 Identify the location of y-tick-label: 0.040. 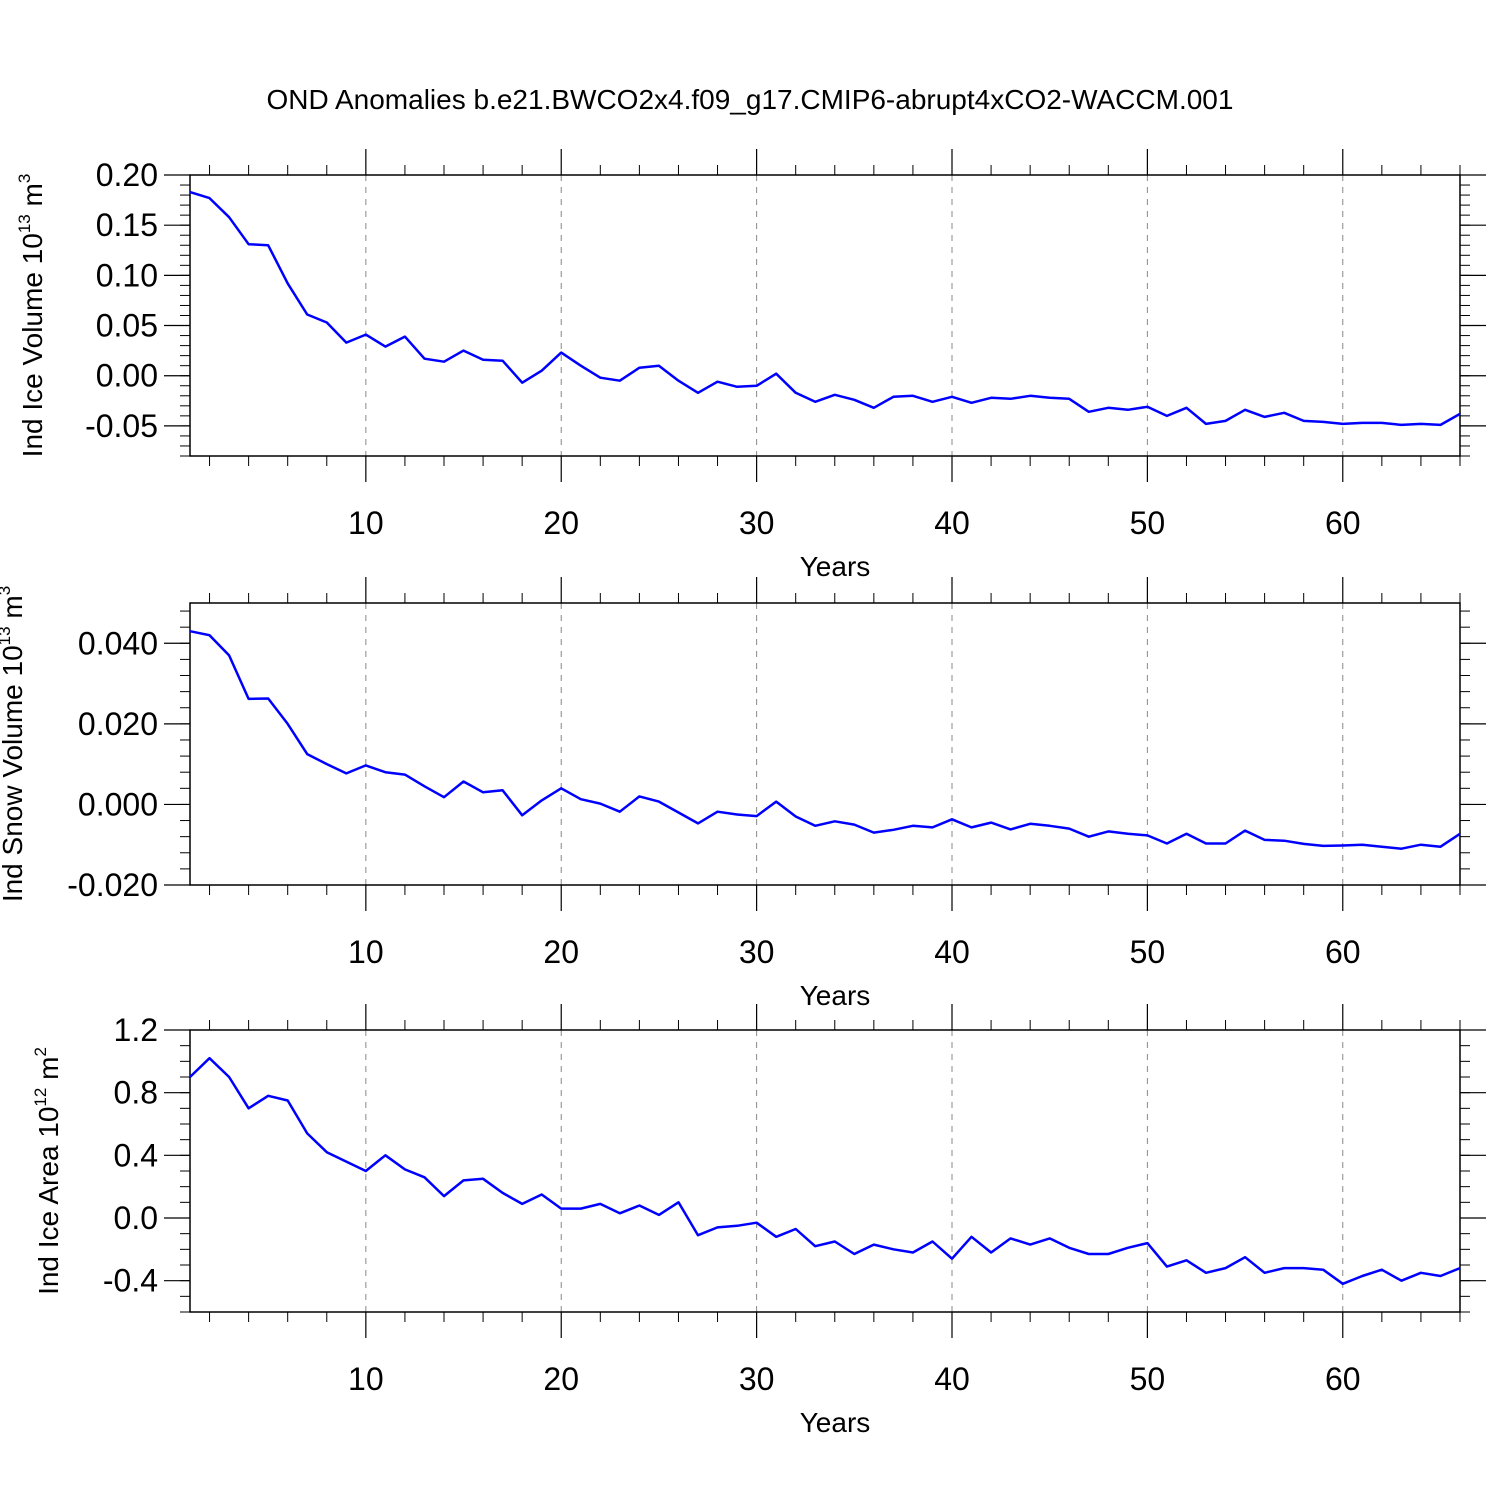
(118, 643).